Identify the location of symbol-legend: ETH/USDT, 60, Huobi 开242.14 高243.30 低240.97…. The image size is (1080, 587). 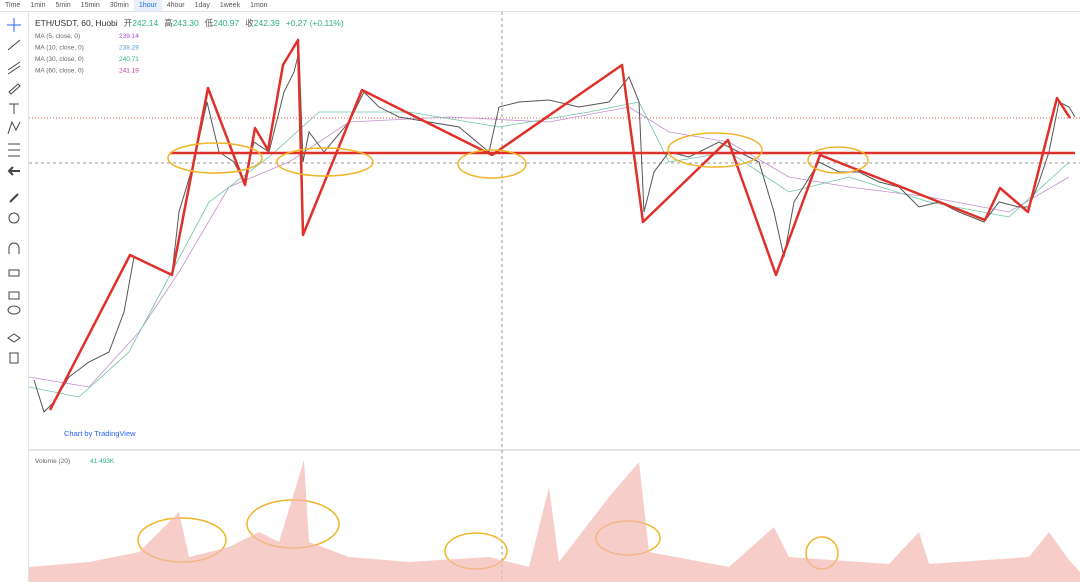
(189, 23).